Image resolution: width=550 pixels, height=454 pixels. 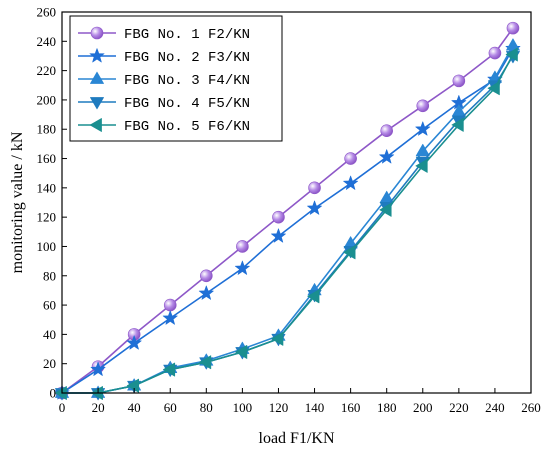 What do you see at coordinates (47, 99) in the screenshot?
I see `y-tick-label: 200` at bounding box center [47, 99].